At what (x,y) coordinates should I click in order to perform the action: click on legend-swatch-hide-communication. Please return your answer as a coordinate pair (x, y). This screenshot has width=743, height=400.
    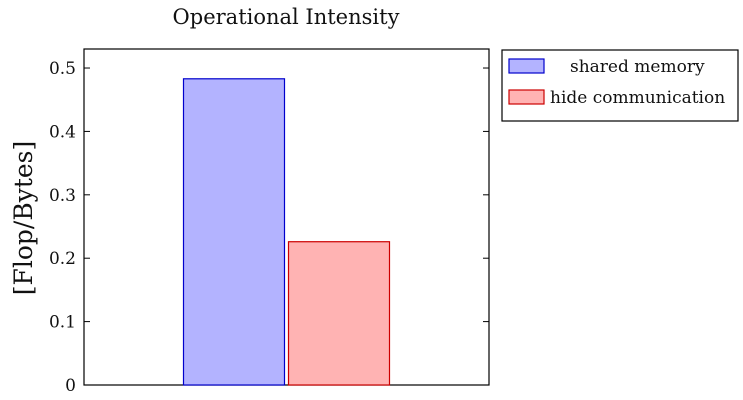
    Looking at the image, I should click on (526, 97).